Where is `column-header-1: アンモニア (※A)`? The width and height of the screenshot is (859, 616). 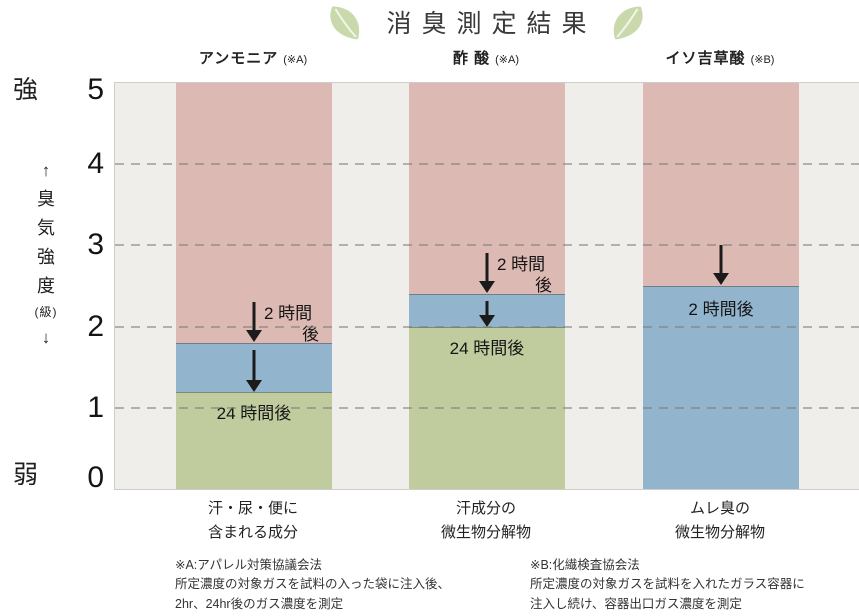 column-header-1: アンモニア (※A) is located at coordinates (253, 57).